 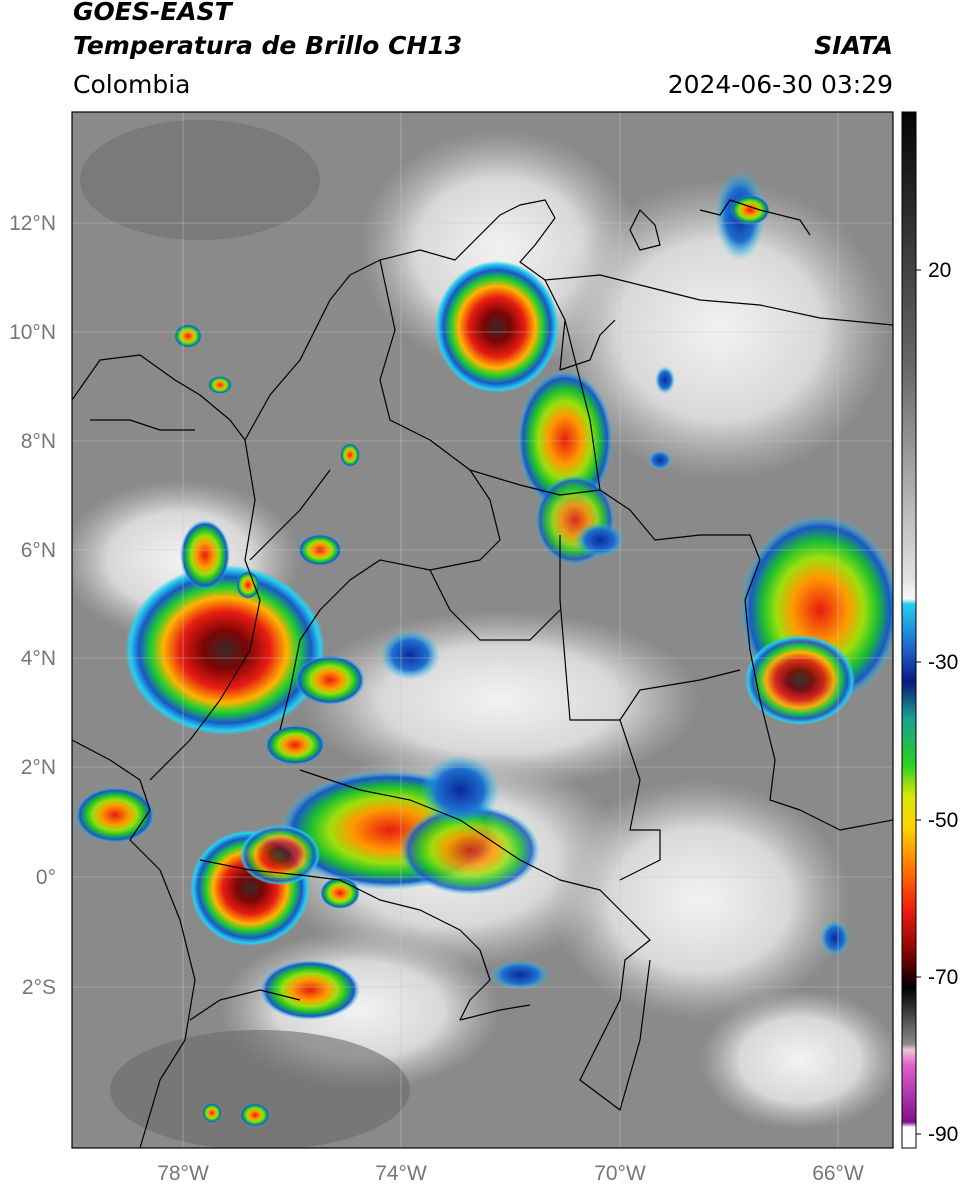 I want to click on lat-tick: 10°N, so click(x=32, y=332).